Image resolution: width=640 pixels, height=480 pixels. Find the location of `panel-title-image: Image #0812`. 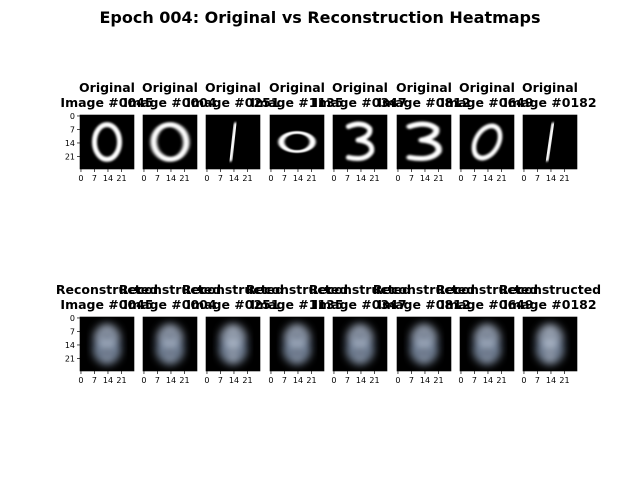

panel-title-image: Image #0812 is located at coordinates (423, 102).